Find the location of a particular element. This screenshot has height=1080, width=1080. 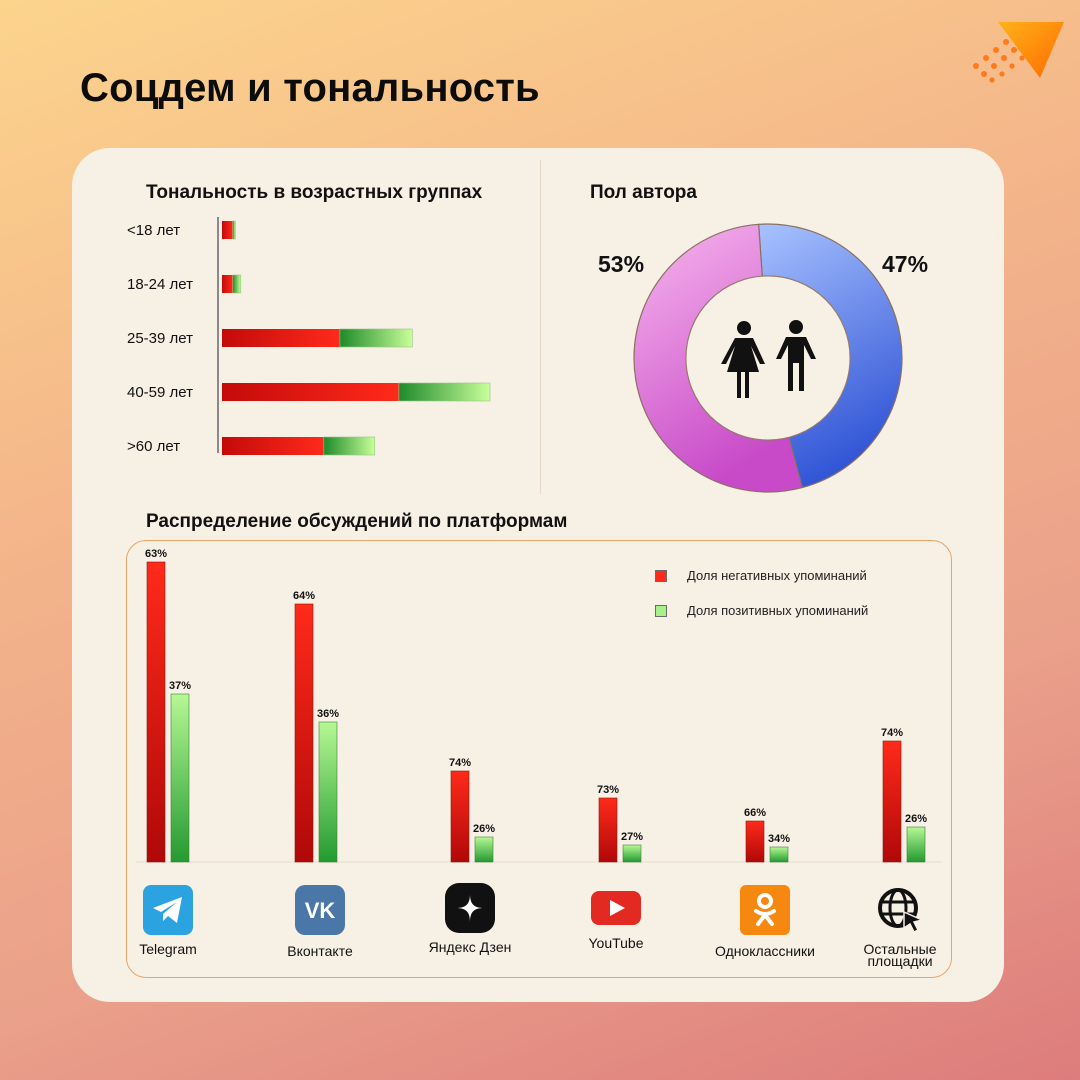

bar-value-negative: 73% is located at coordinates (608, 790).